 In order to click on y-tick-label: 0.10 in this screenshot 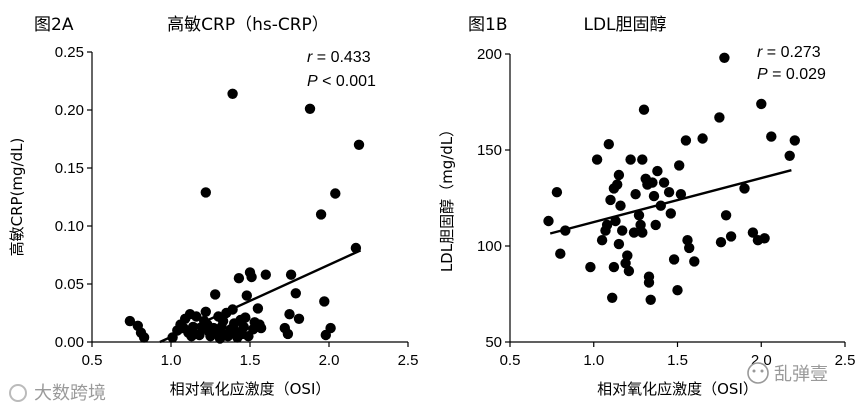, I will do `click(69, 226)`.